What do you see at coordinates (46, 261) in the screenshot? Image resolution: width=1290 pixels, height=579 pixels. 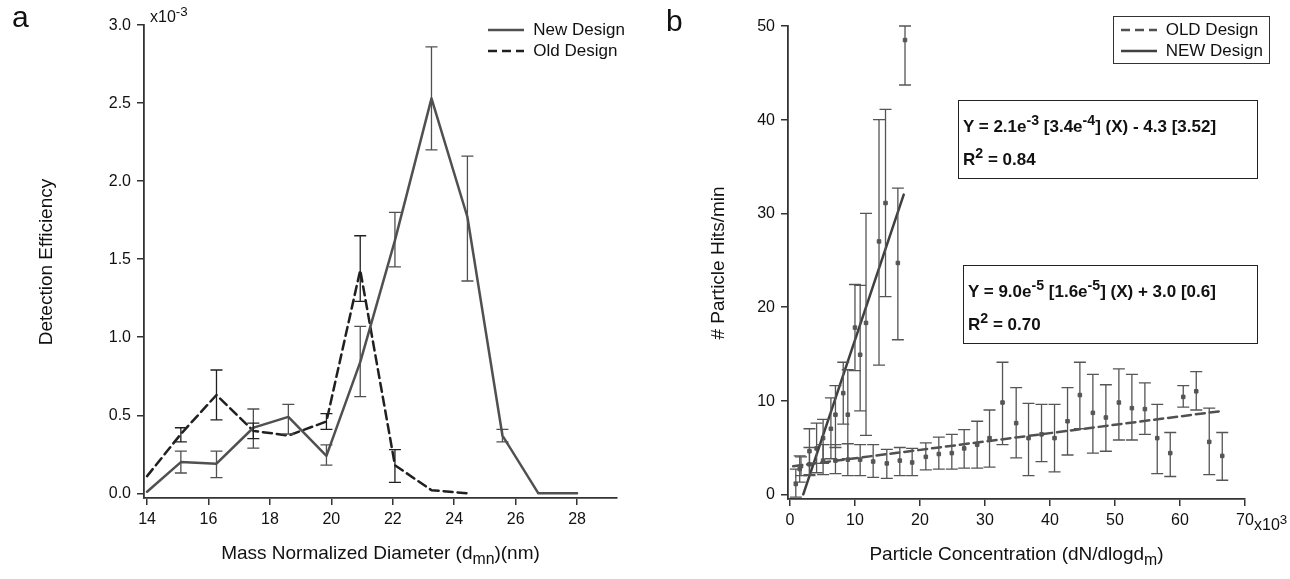 I see `y-axis-title: Detection Efficiency` at bounding box center [46, 261].